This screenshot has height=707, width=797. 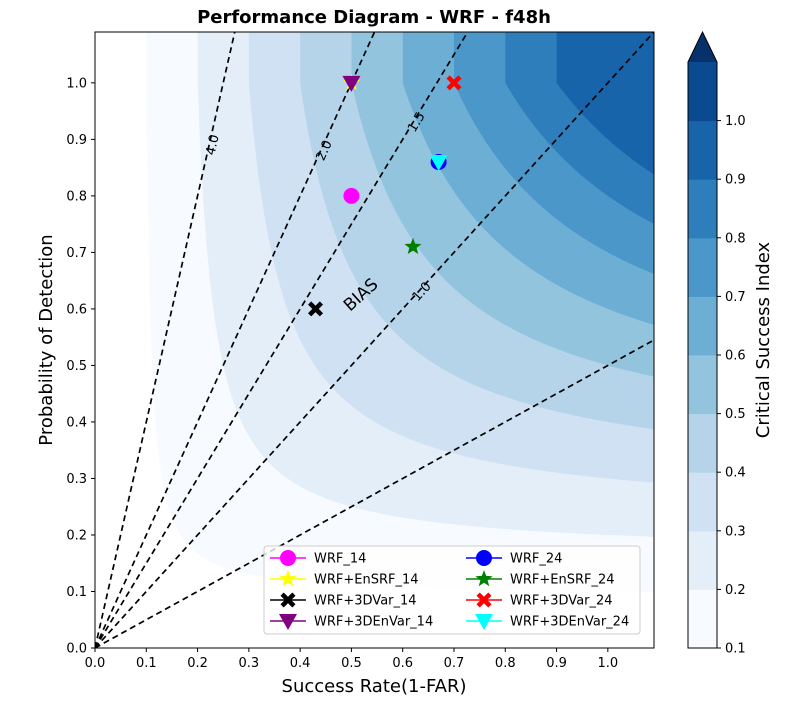 I want to click on legend-label: WRF+3DEnVar_14, so click(x=373, y=622).